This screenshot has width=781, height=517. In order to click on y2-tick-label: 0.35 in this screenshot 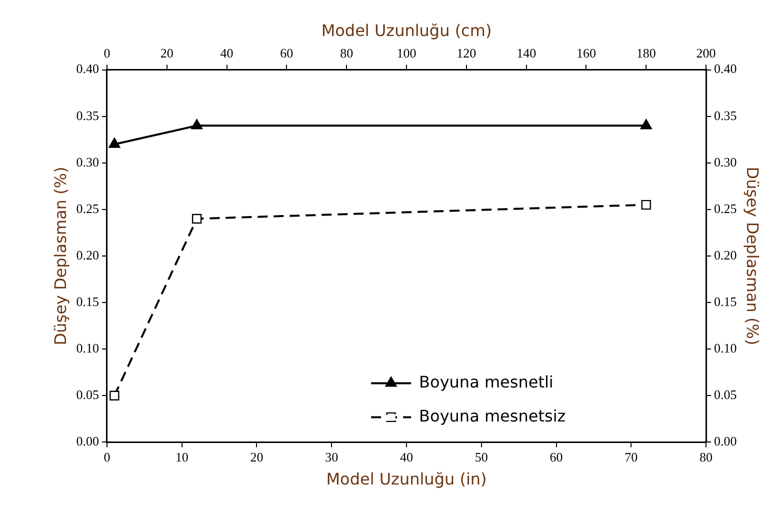, I will do `click(725, 115)`.